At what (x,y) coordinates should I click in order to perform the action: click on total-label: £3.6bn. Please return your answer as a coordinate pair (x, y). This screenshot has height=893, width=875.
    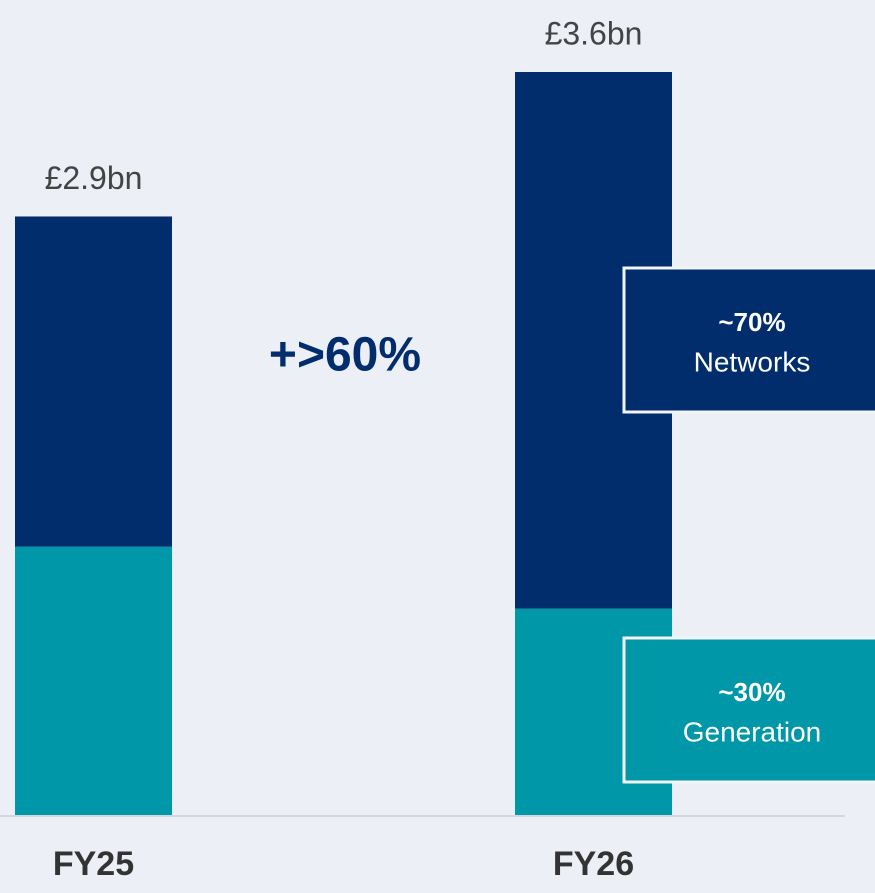
    Looking at the image, I should click on (594, 33).